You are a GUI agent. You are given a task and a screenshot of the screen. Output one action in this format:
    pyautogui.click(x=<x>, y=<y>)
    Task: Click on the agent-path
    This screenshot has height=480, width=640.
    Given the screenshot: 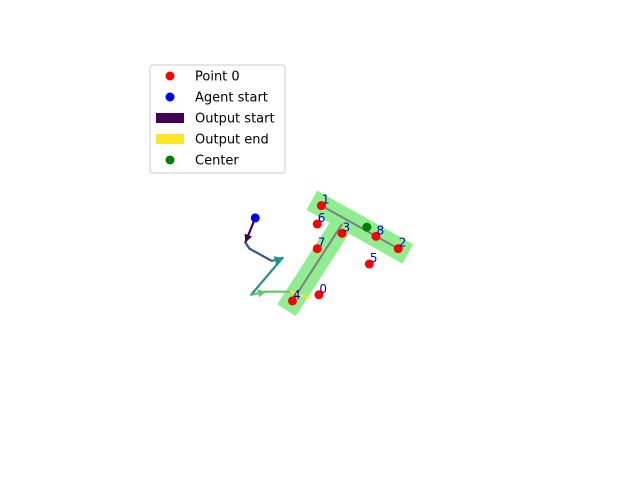 What is the action you would take?
    pyautogui.click(x=277, y=257)
    